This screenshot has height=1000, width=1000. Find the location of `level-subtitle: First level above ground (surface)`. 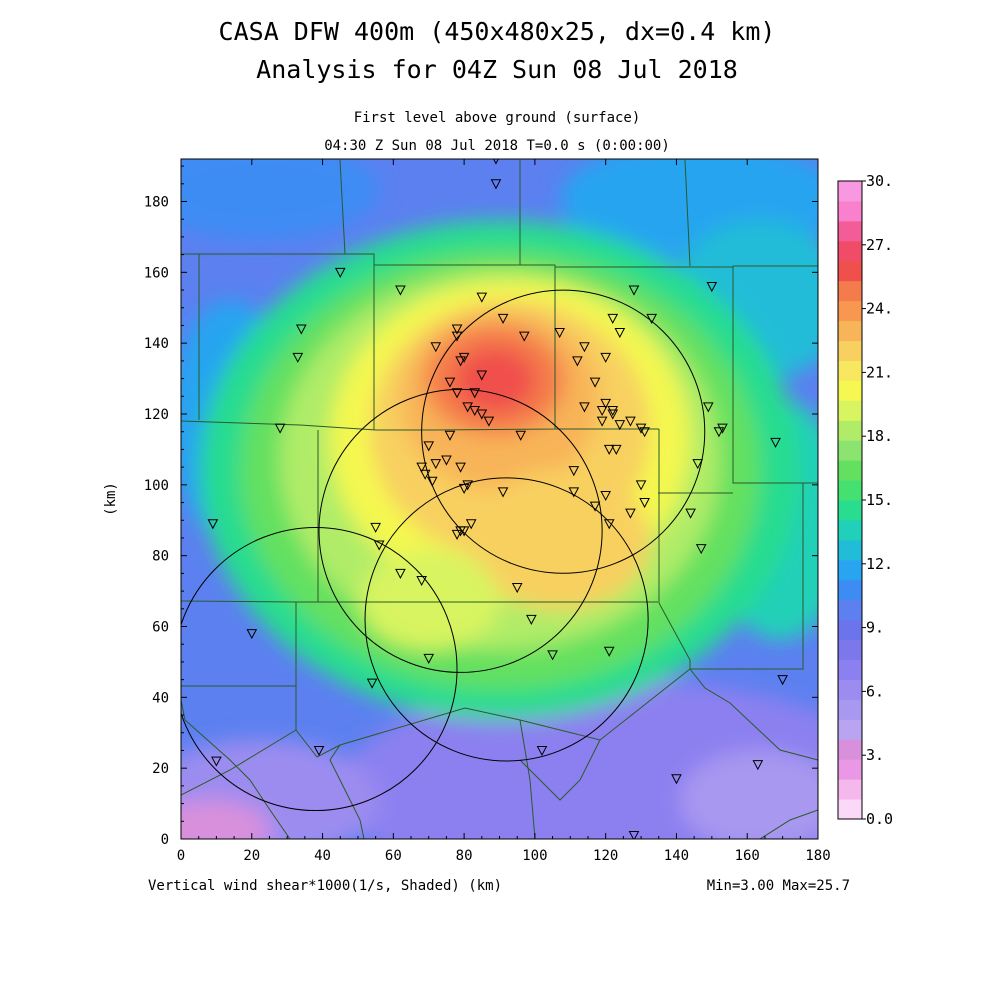

level-subtitle: First level above ground (surface) is located at coordinates (497, 118).